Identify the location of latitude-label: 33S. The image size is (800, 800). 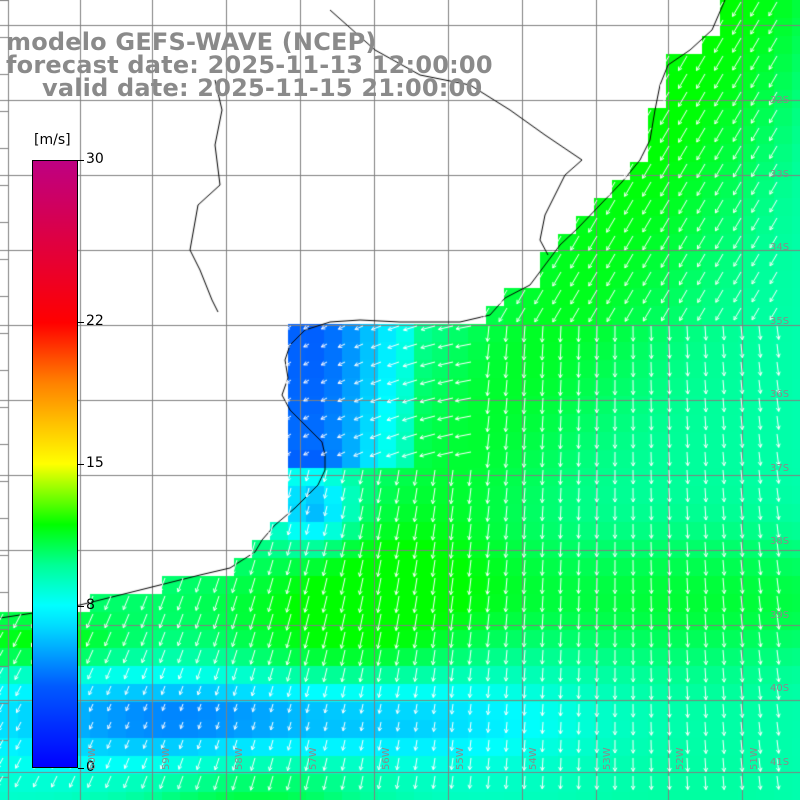
(780, 174).